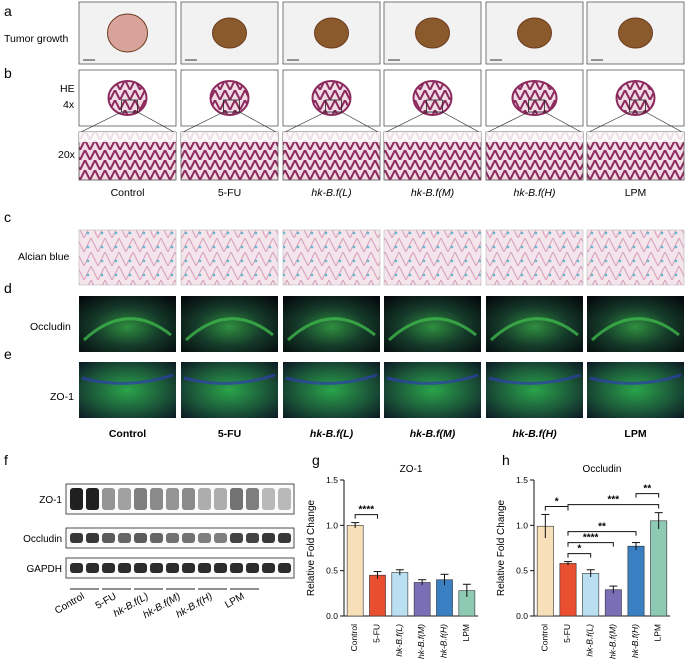  Describe the element at coordinates (432, 33) in the screenshot. I see `tumor-specimen-hk-b-f-m` at that location.